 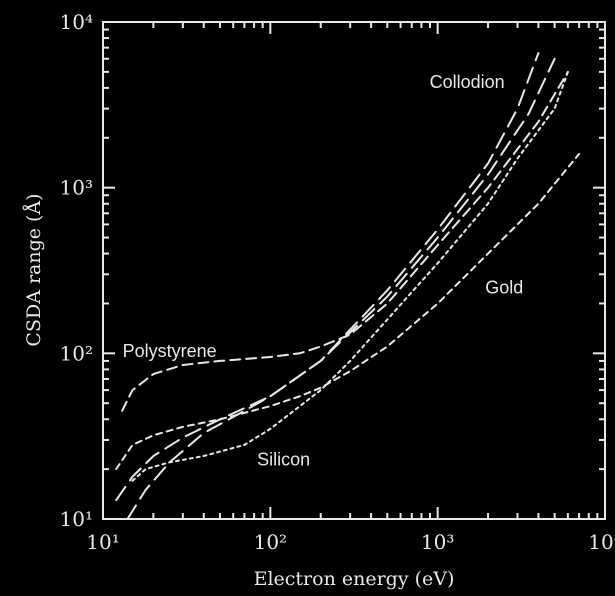 What do you see at coordinates (170, 351) in the screenshot?
I see `annotation-polystyrene: Polystyrene` at bounding box center [170, 351].